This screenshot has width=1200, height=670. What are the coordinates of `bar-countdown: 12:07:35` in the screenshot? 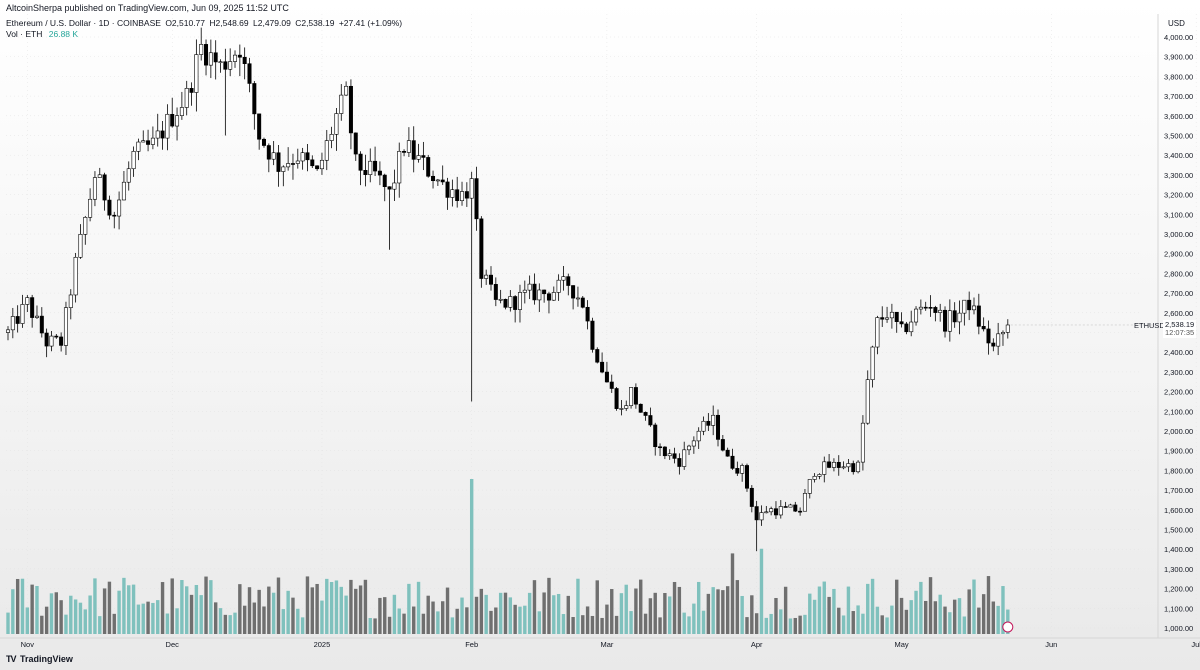 It's located at (1180, 332).